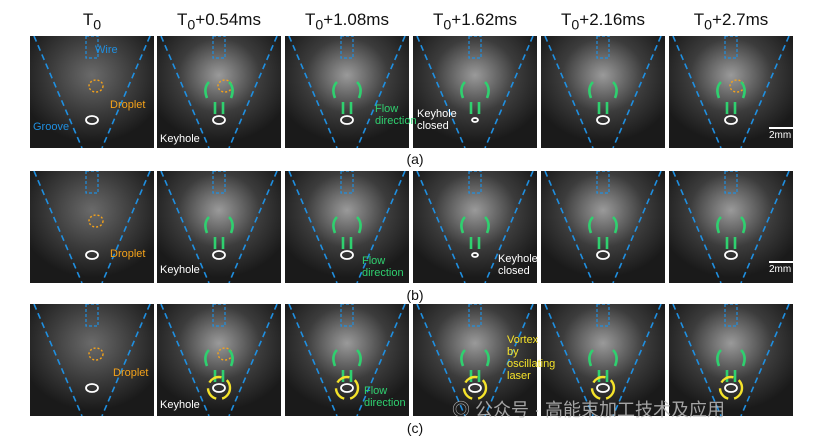 The width and height of the screenshot is (830, 439). Describe the element at coordinates (347, 22) in the screenshot. I see `time-label-2: T0+1.08ms` at that location.